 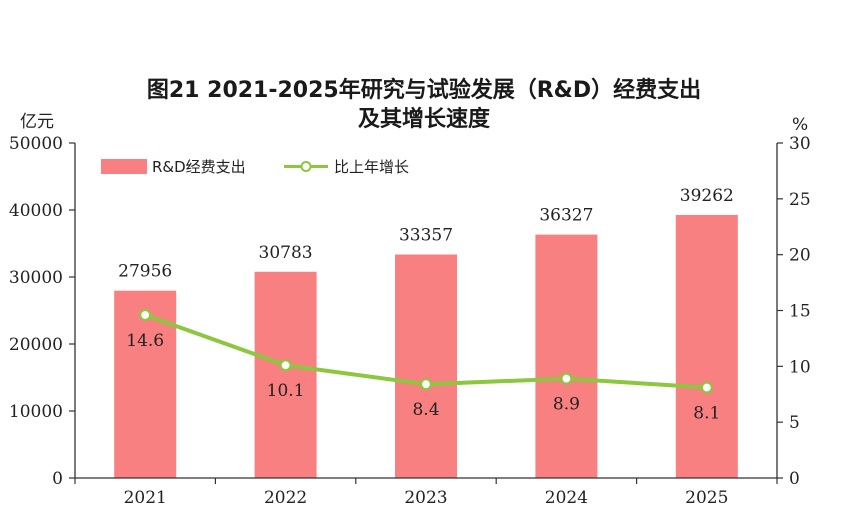 What do you see at coordinates (794, 479) in the screenshot?
I see `right-tick-label: 0` at bounding box center [794, 479].